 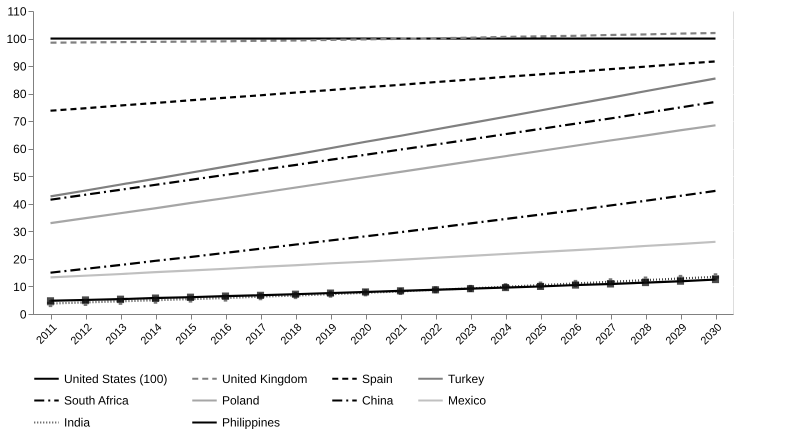 What do you see at coordinates (77, 423) in the screenshot?
I see `legend-label: India` at bounding box center [77, 423].